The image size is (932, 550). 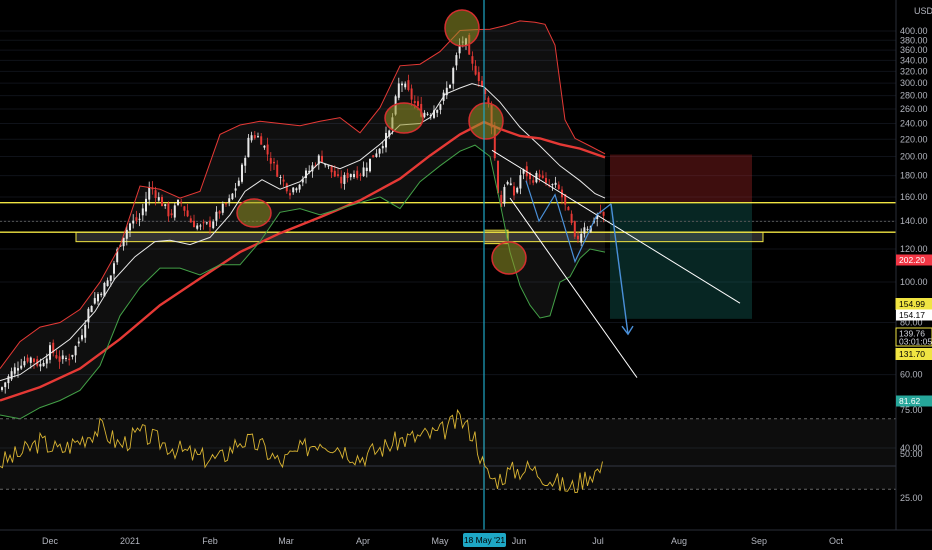 What do you see at coordinates (911, 498) in the screenshot?
I see `oscillator-tick-label: 25.00` at bounding box center [911, 498].